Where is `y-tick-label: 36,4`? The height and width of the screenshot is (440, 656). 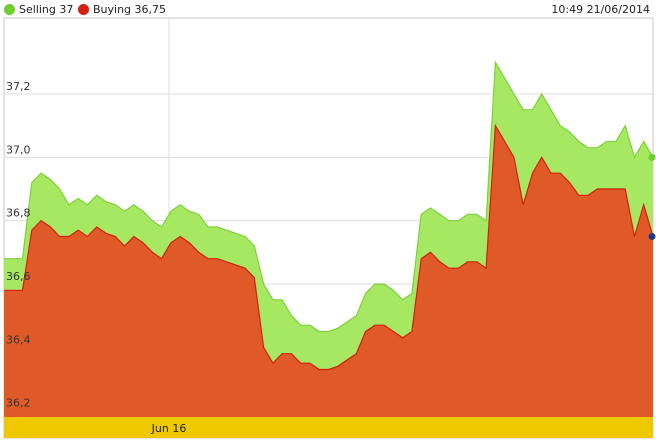 y-tick-label: 36,4 is located at coordinates (18, 339).